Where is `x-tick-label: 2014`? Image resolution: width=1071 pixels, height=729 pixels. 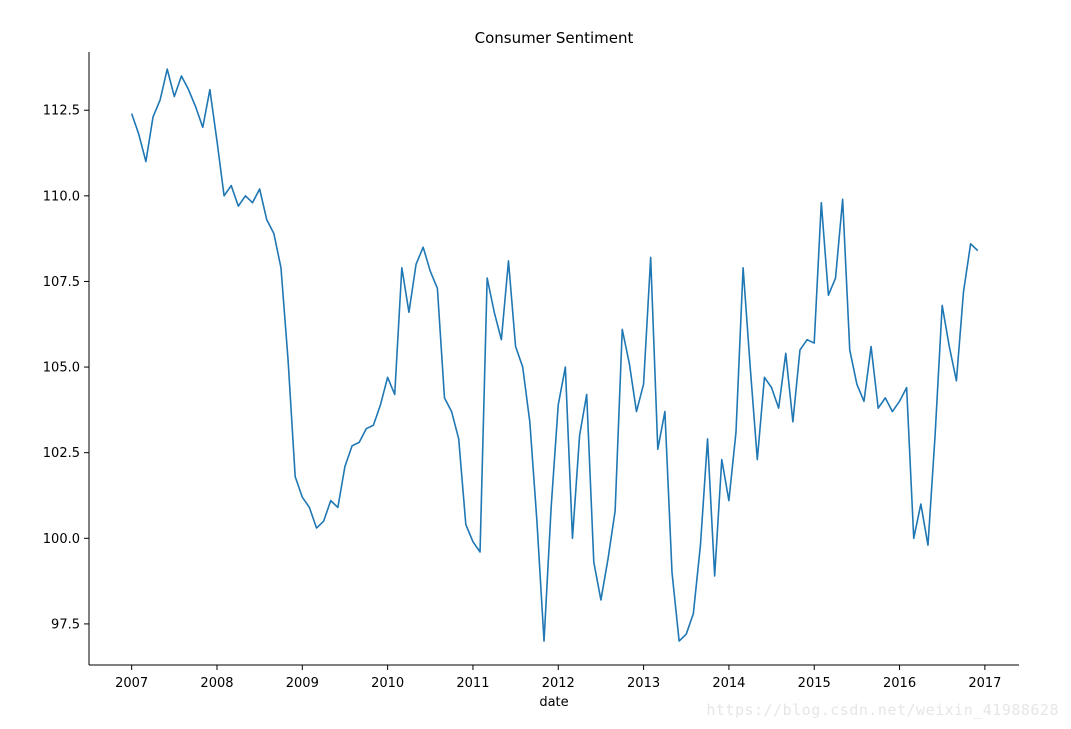
x-tick-label: 2014 is located at coordinates (728, 683).